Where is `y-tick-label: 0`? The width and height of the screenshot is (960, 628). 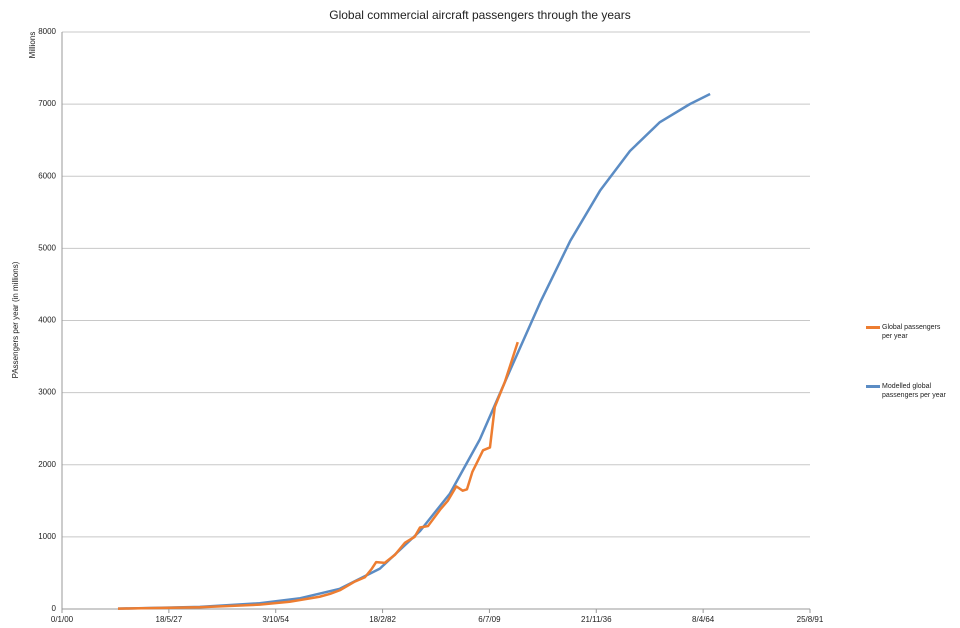 y-tick-label: 0 is located at coordinates (54, 608).